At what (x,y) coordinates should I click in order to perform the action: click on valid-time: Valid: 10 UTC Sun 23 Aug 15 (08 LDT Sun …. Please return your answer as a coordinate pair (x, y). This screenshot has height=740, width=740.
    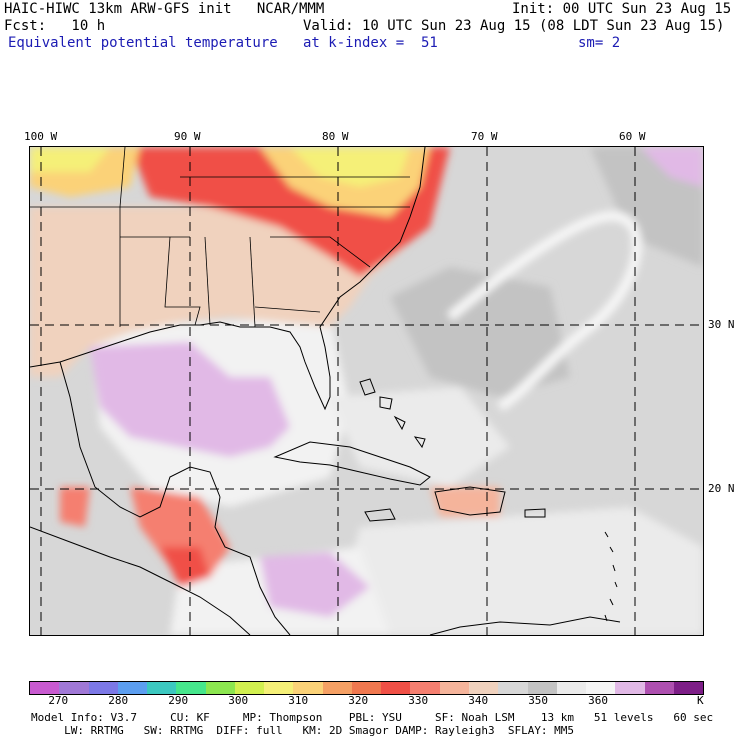
    Looking at the image, I should click on (514, 26).